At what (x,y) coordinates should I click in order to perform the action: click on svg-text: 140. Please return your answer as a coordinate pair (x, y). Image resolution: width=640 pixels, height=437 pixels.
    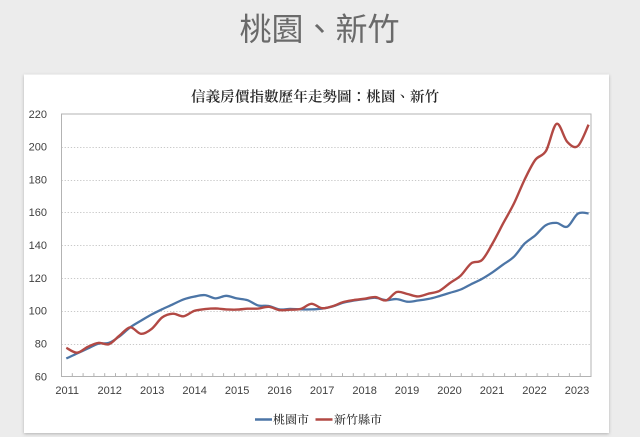
    Looking at the image, I should click on (38, 246).